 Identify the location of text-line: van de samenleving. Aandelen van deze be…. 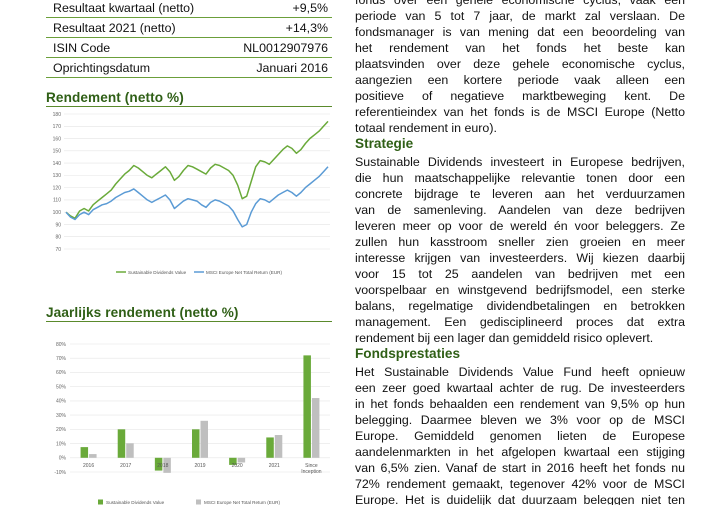
(520, 210).